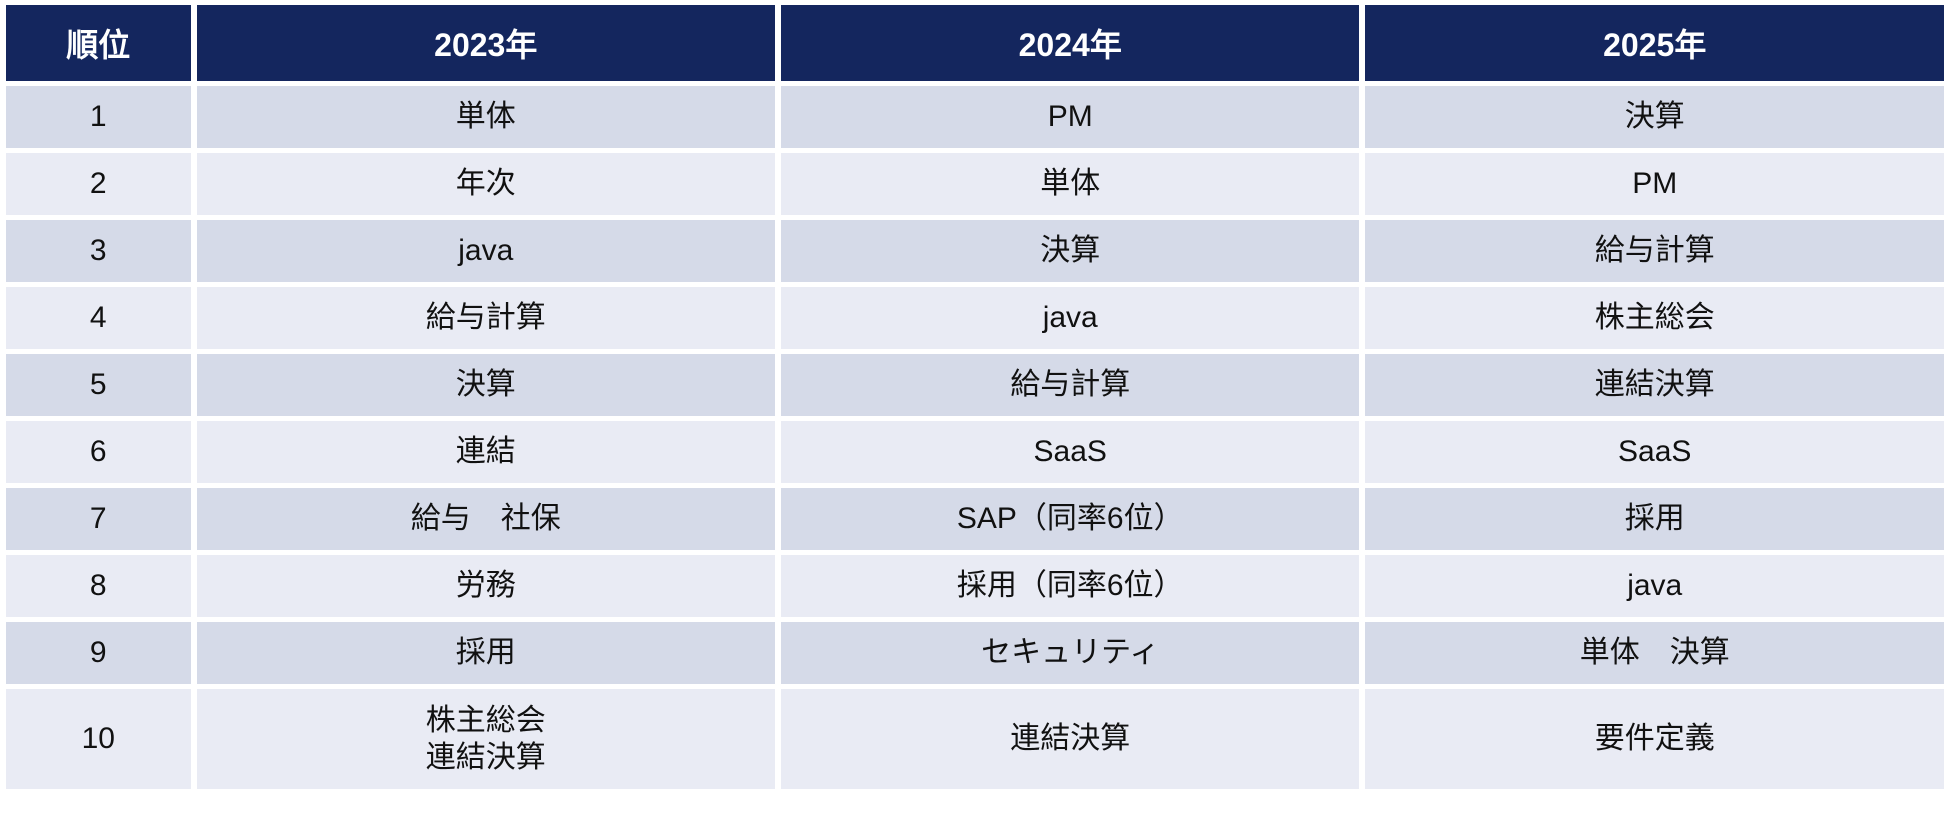 The width and height of the screenshot is (1950, 835). I want to click on header-row: 順位 2023年 2024年 2025年, so click(975, 43).